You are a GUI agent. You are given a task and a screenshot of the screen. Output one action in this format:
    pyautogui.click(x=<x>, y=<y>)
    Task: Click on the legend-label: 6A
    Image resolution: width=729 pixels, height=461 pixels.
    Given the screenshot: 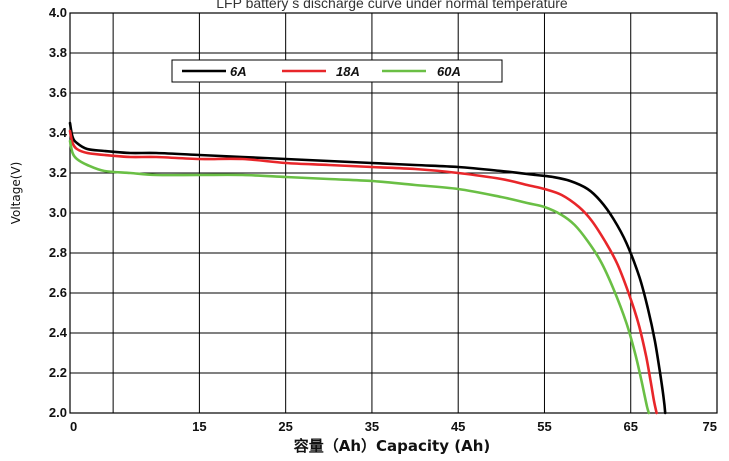 What is the action you would take?
    pyautogui.click(x=238, y=71)
    